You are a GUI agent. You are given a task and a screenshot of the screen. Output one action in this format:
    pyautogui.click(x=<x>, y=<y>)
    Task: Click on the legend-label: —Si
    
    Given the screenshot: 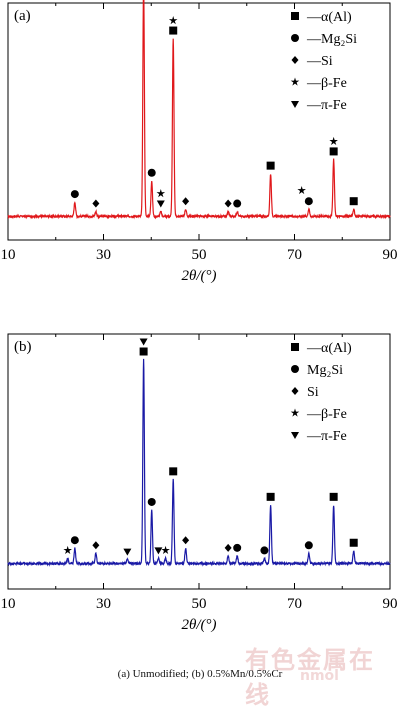 What is the action you would take?
    pyautogui.click(x=319, y=61)
    